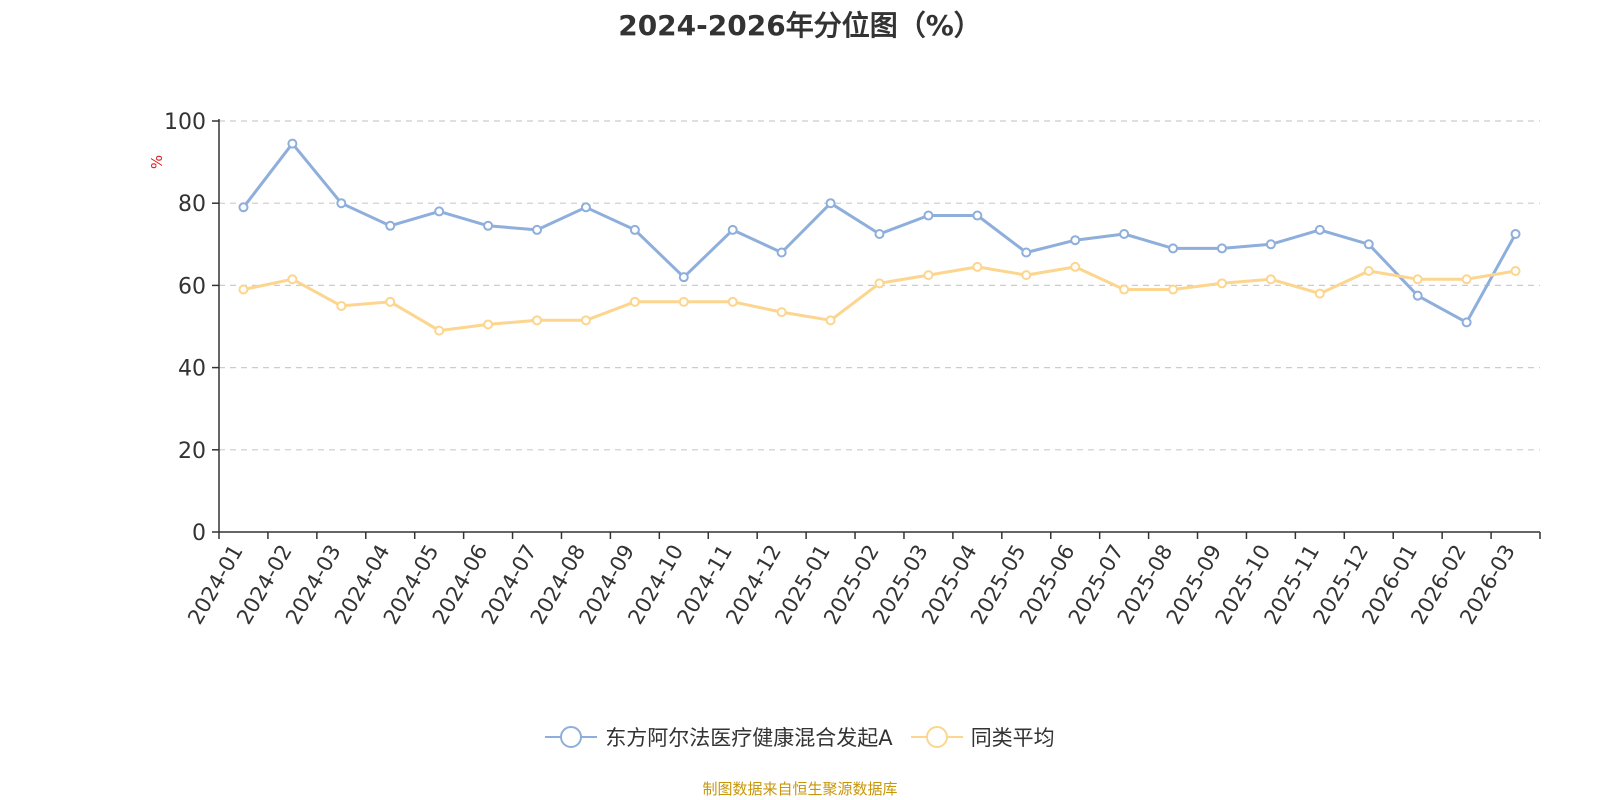 The width and height of the screenshot is (1600, 800). What do you see at coordinates (800, 789) in the screenshot?
I see `source-note: 制图数据来自恒生聚源数据库` at bounding box center [800, 789].